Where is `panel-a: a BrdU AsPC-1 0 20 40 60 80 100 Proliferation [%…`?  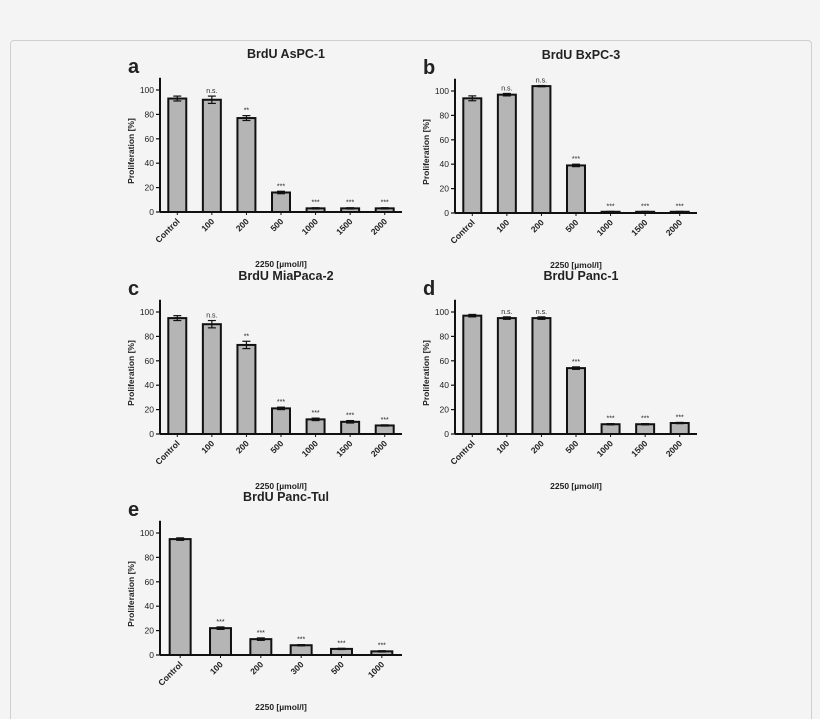
panel-a: a BrdU AsPC-1 0 20 40 60 80 100 Proliferation [%… is located at coordinates (264, 158).